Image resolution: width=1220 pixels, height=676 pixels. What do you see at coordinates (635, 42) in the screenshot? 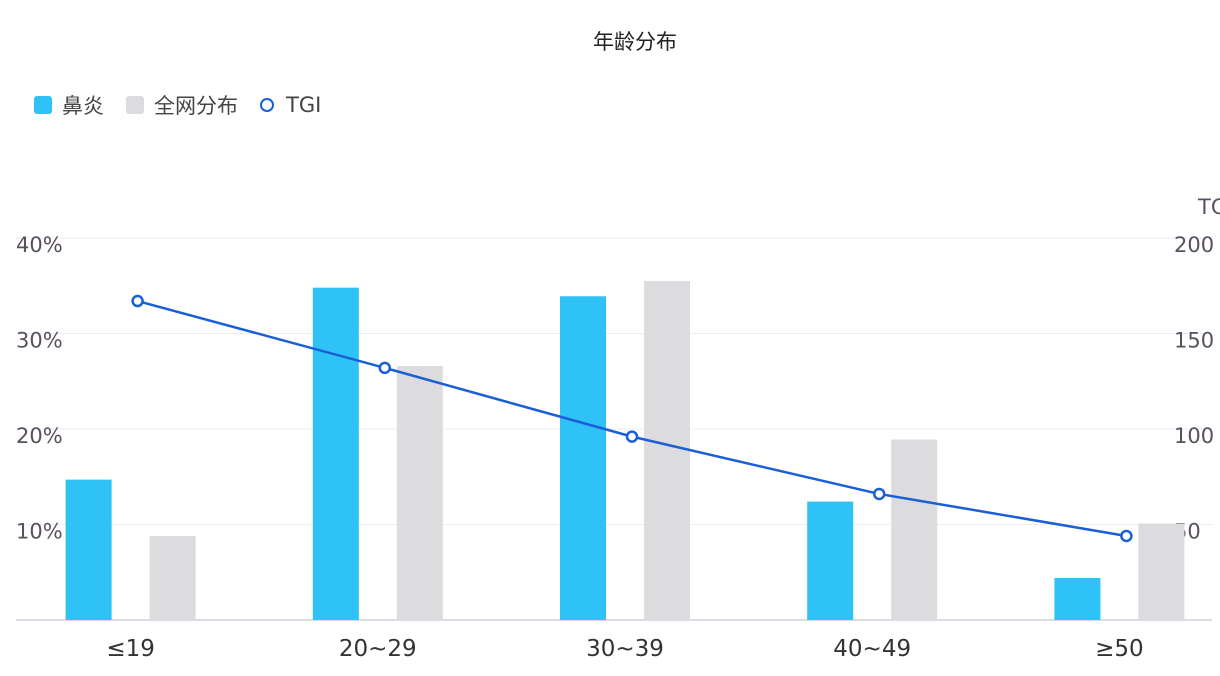
I see `chart-title: 年龄分布` at bounding box center [635, 42].